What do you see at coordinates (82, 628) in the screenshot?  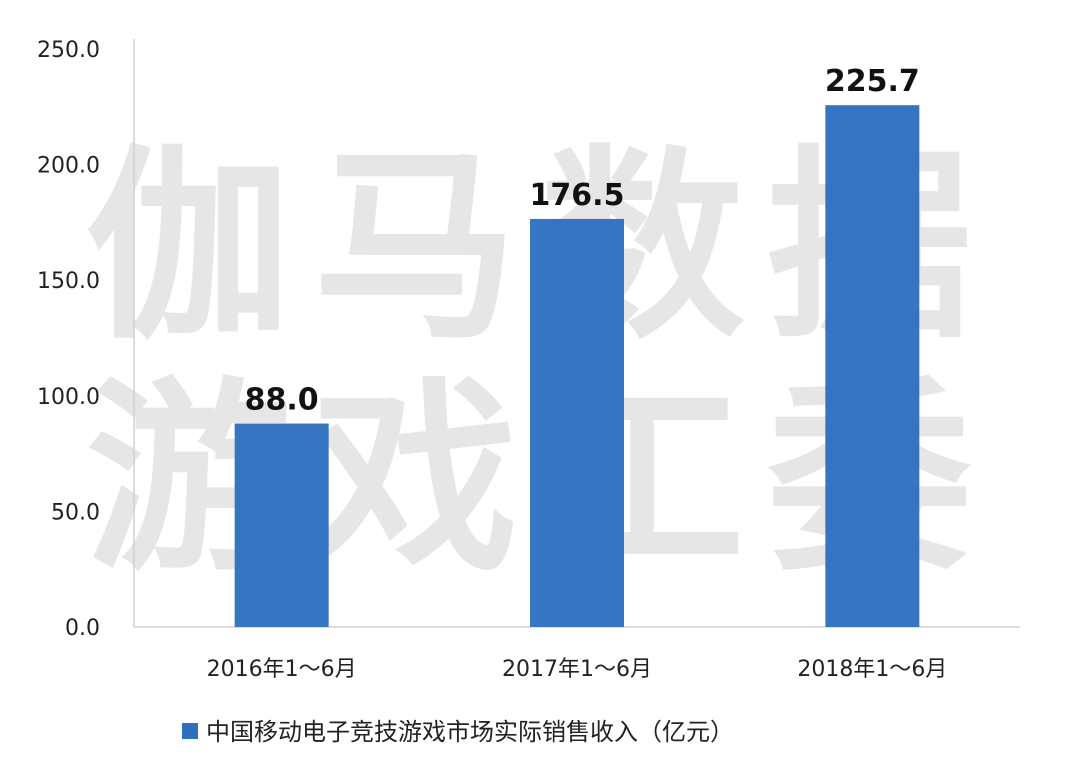 I see `y-tick-label: 0.0` at bounding box center [82, 628].